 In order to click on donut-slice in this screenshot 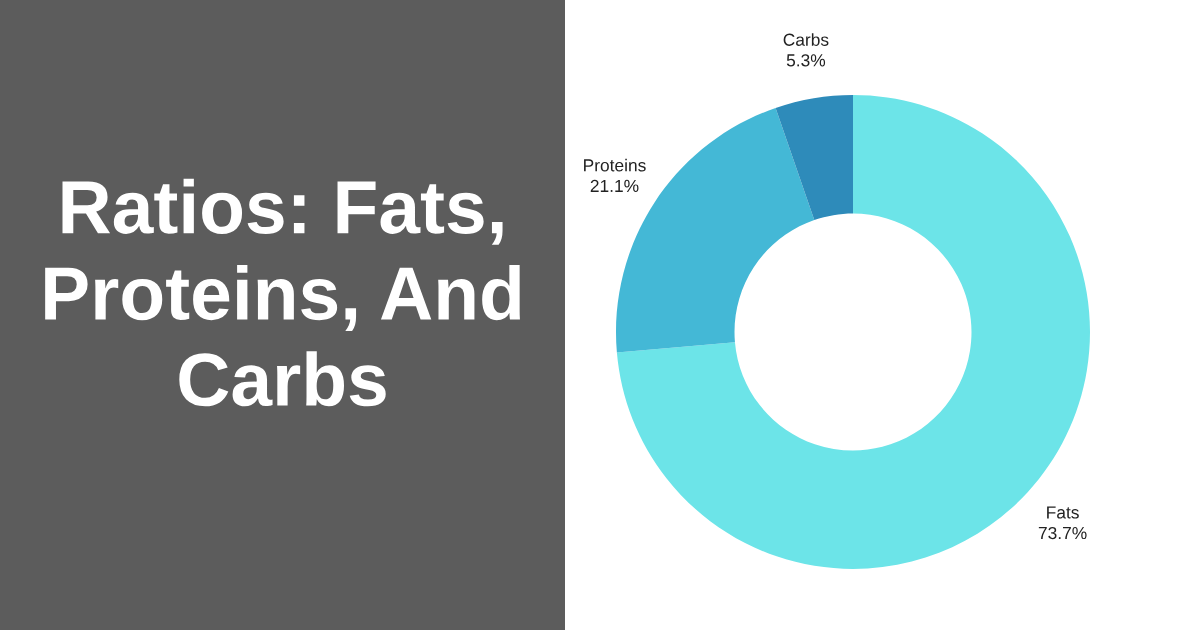, I will do `click(814, 157)`.